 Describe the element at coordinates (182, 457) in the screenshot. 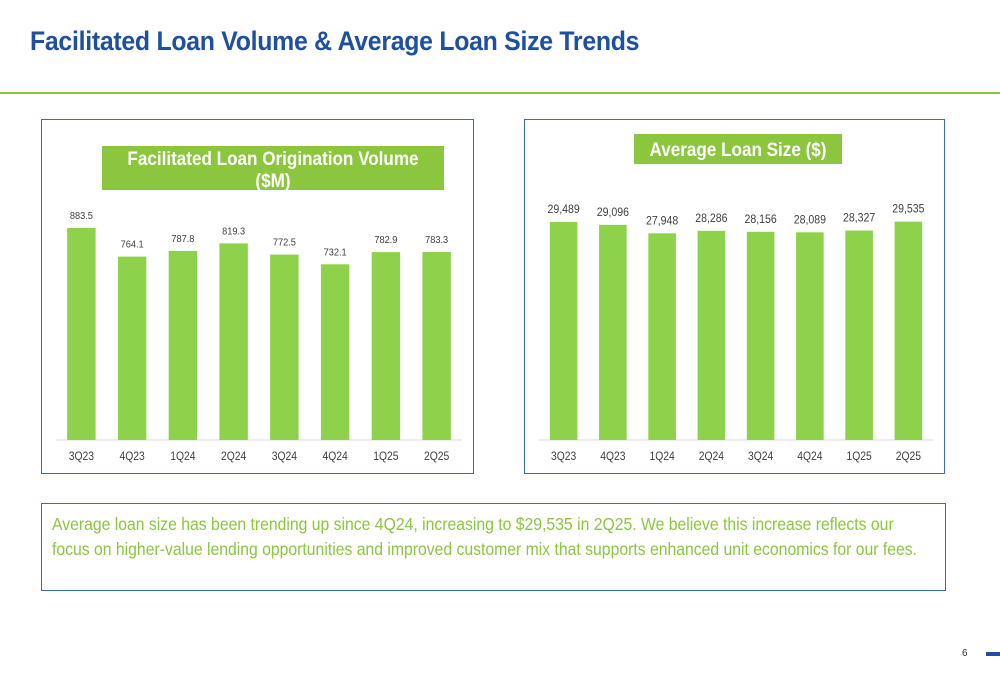

I see `volume-x-tick-label: 1Q24` at that location.